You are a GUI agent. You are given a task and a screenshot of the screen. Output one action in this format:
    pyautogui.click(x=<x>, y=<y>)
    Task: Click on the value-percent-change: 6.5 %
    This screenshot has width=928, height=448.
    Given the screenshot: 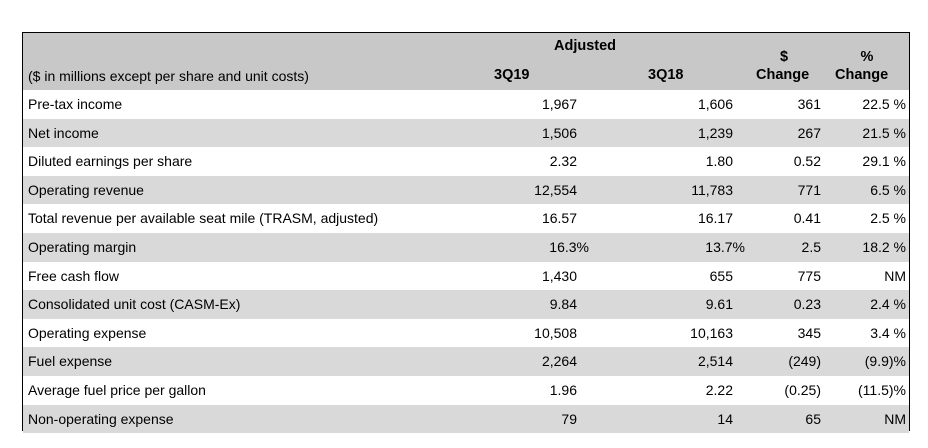 What is the action you would take?
    pyautogui.click(x=888, y=189)
    